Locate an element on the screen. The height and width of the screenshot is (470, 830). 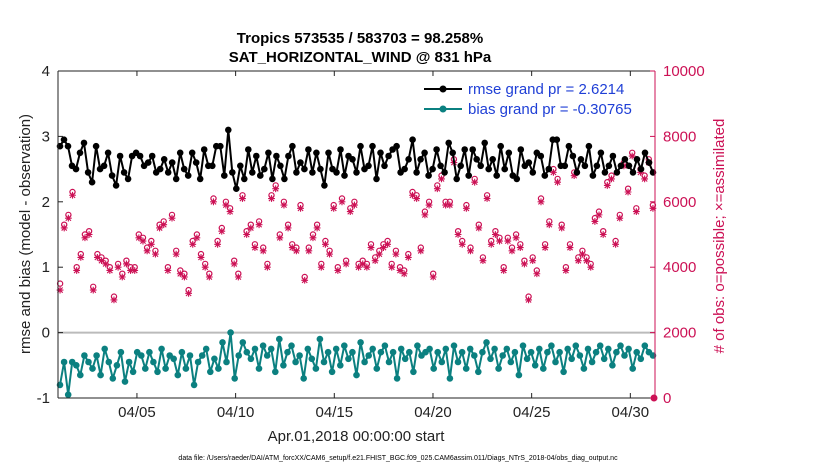
y-right-tick-label: 4000 is located at coordinates (679, 267).